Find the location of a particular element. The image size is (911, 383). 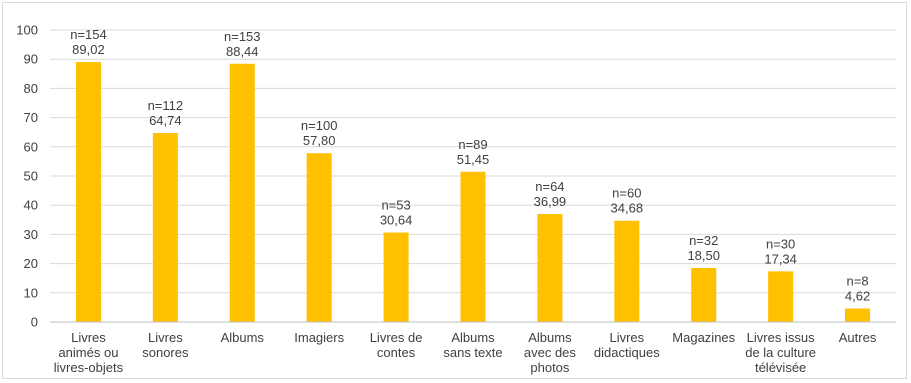

category-label: animés ou is located at coordinates (88, 352).